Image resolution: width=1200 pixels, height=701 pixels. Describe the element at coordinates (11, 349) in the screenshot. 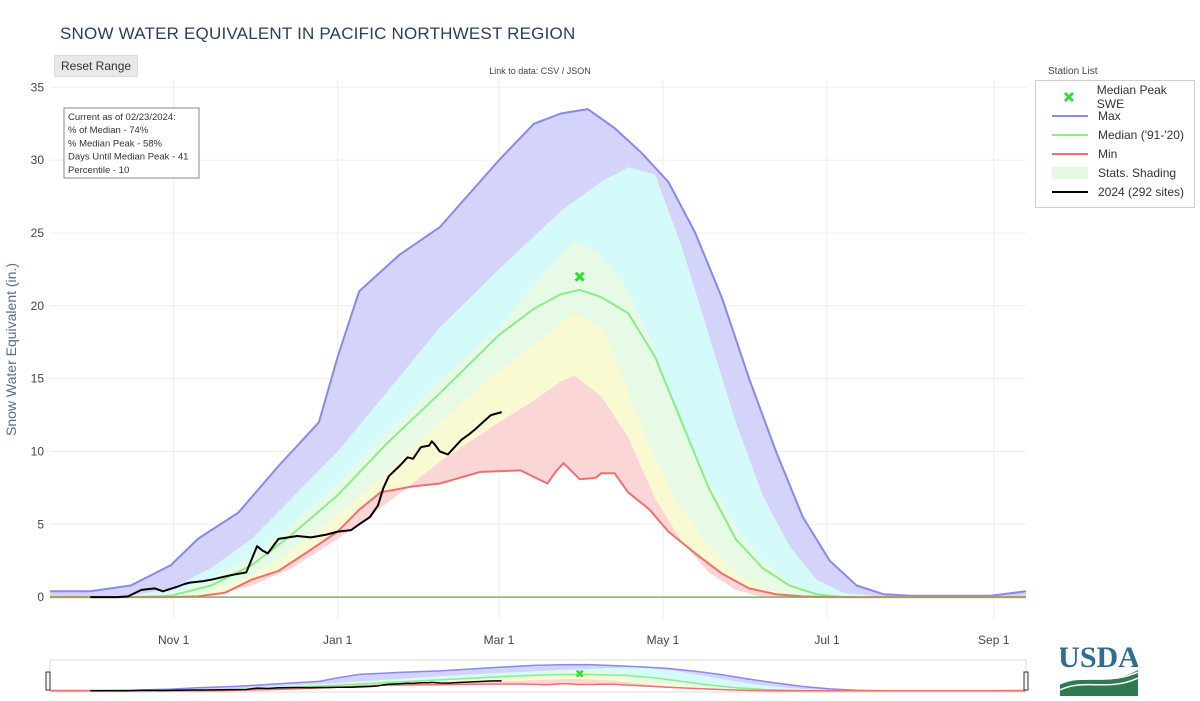

I see `y-axis-label: Snow Water Equivalent (in.)` at that location.